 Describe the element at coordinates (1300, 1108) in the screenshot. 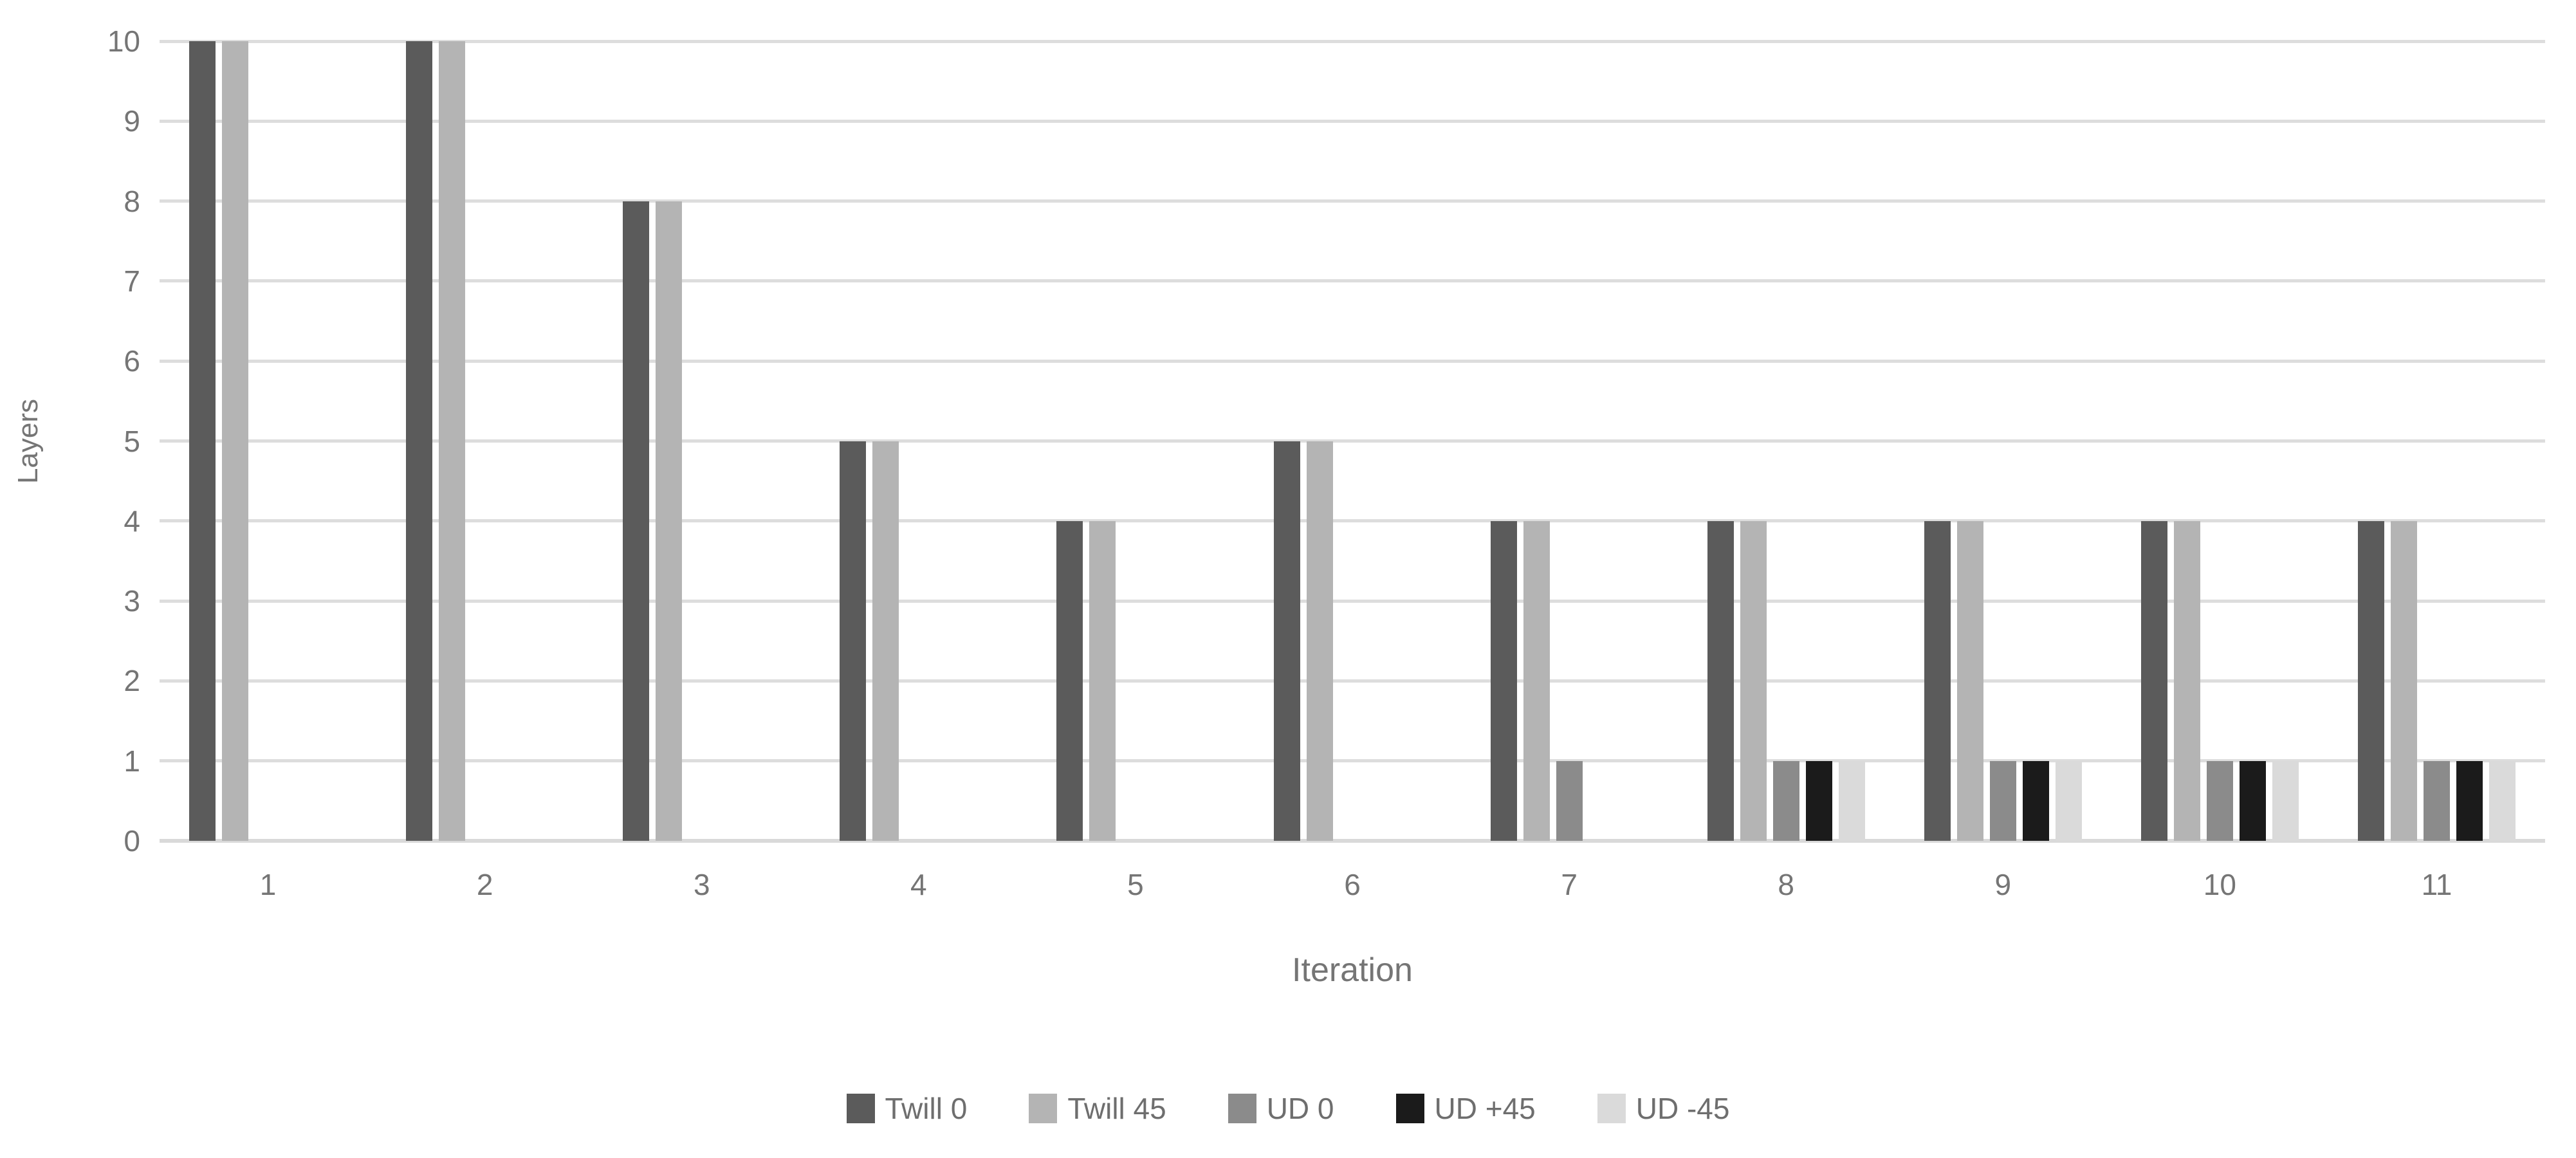

I see `legend-label: UD 0` at that location.